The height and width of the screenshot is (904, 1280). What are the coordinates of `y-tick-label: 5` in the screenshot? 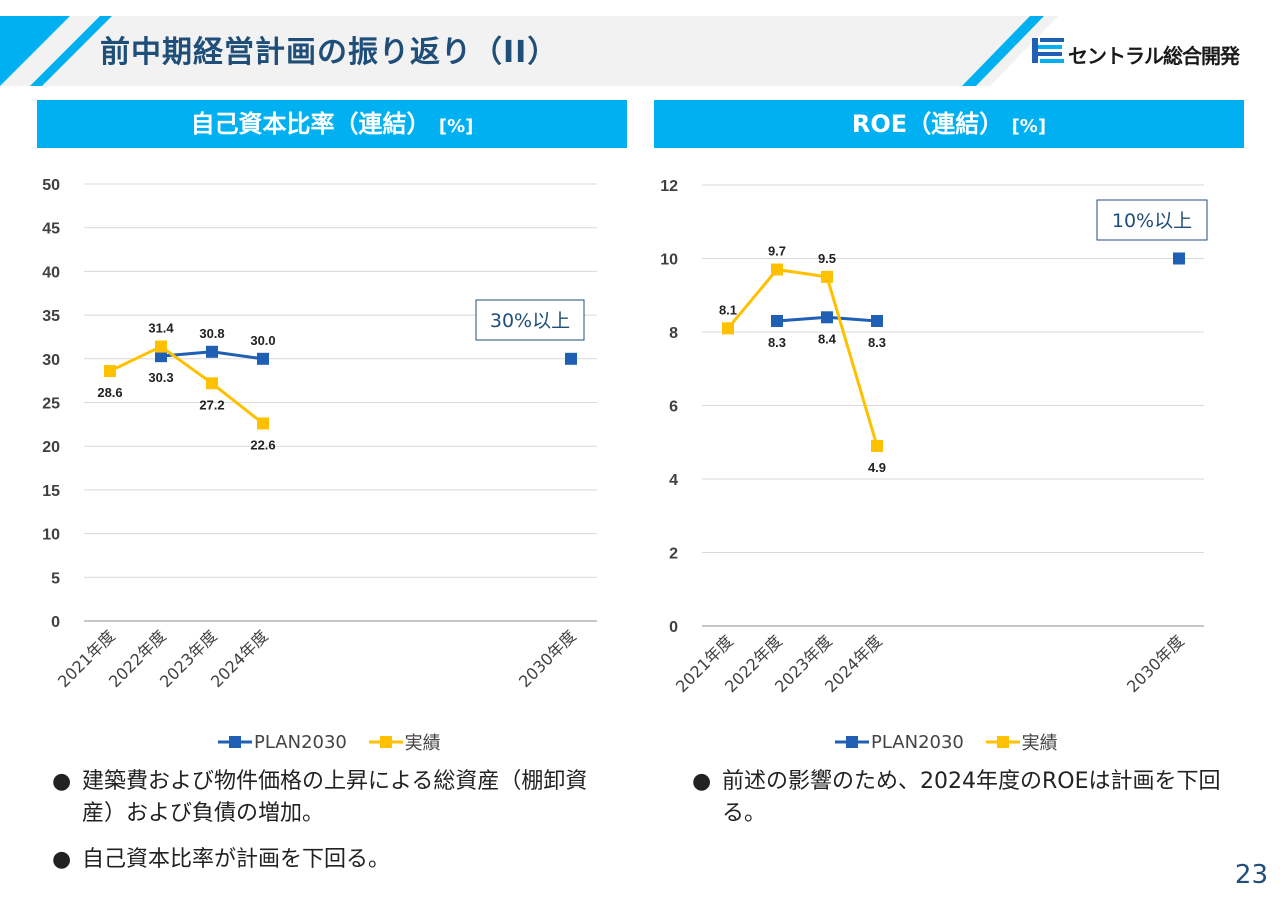 It's located at (55, 578).